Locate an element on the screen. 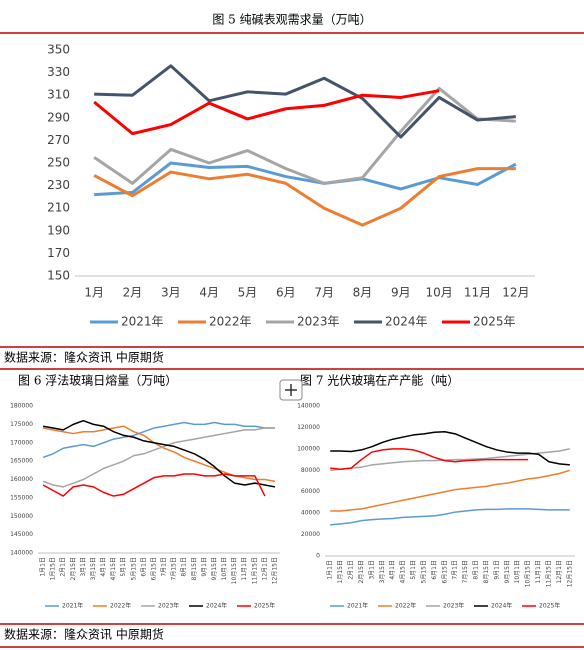 The image size is (584, 650). x-tick-label: 2月1日 is located at coordinates (63, 567).